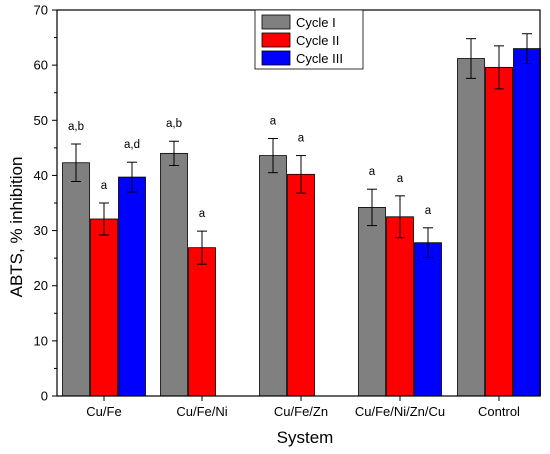 The height and width of the screenshot is (454, 550). I want to click on y-axis-title: ABTS, % inhibition, so click(16, 227).